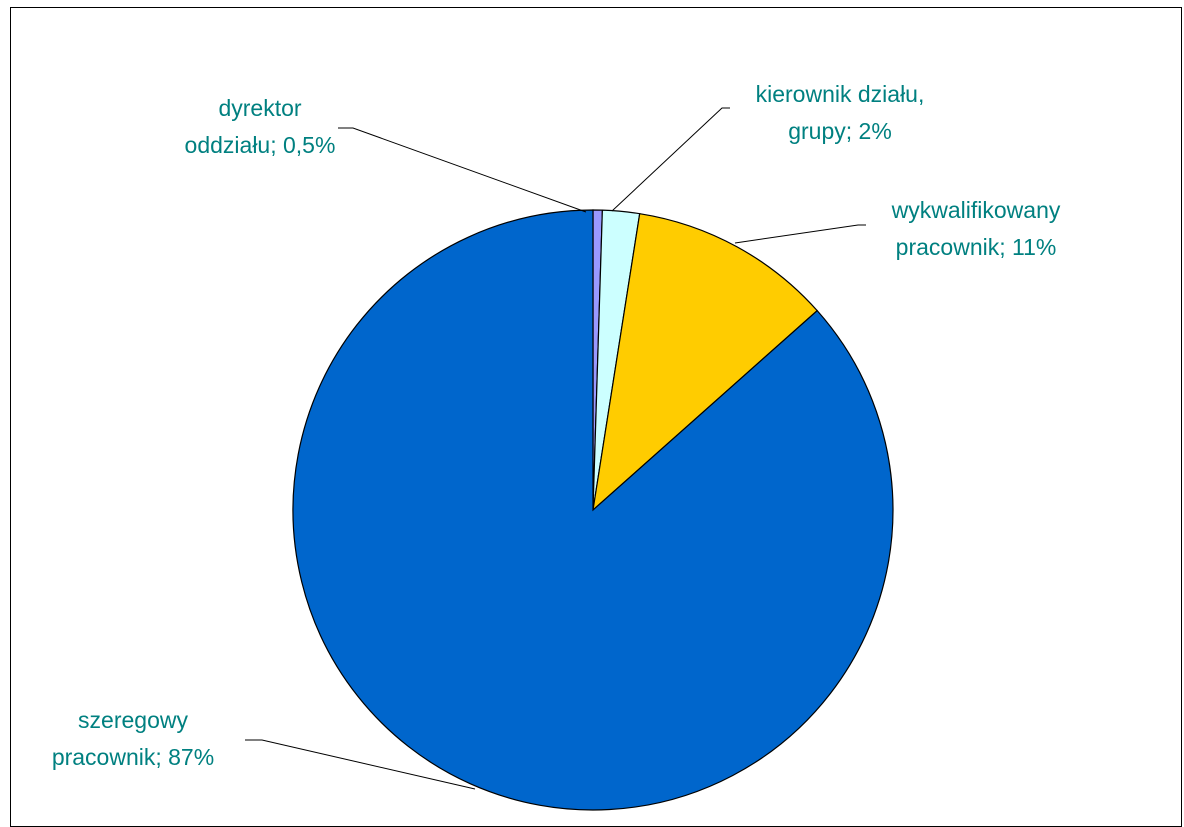 The height and width of the screenshot is (827, 1184). I want to click on data-label-line: grupy; 2%, so click(840, 131).